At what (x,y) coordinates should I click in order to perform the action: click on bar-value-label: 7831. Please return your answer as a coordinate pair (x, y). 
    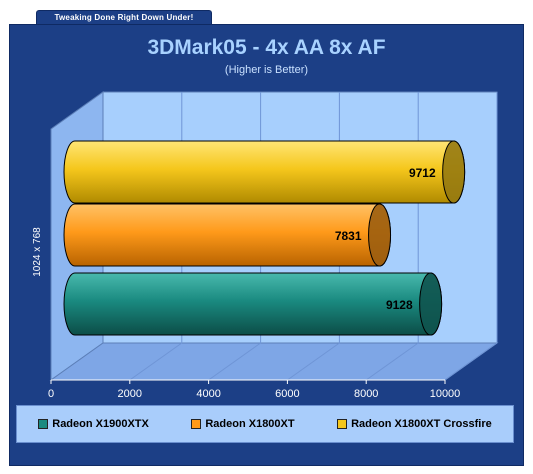
    Looking at the image, I should click on (348, 236).